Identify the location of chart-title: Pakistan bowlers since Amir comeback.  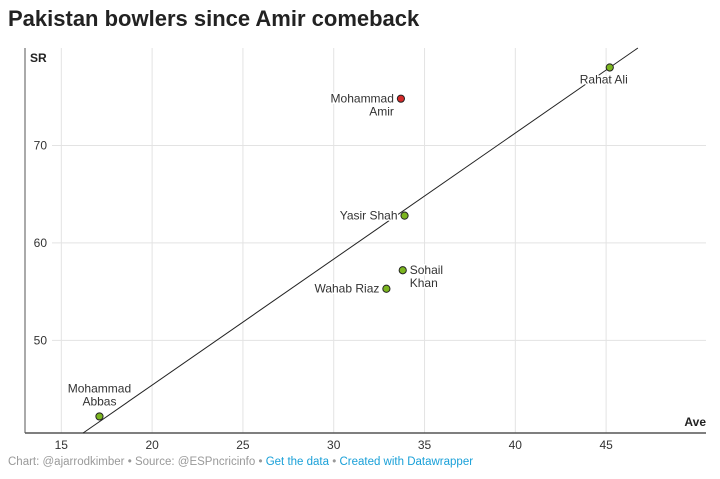
(214, 18).